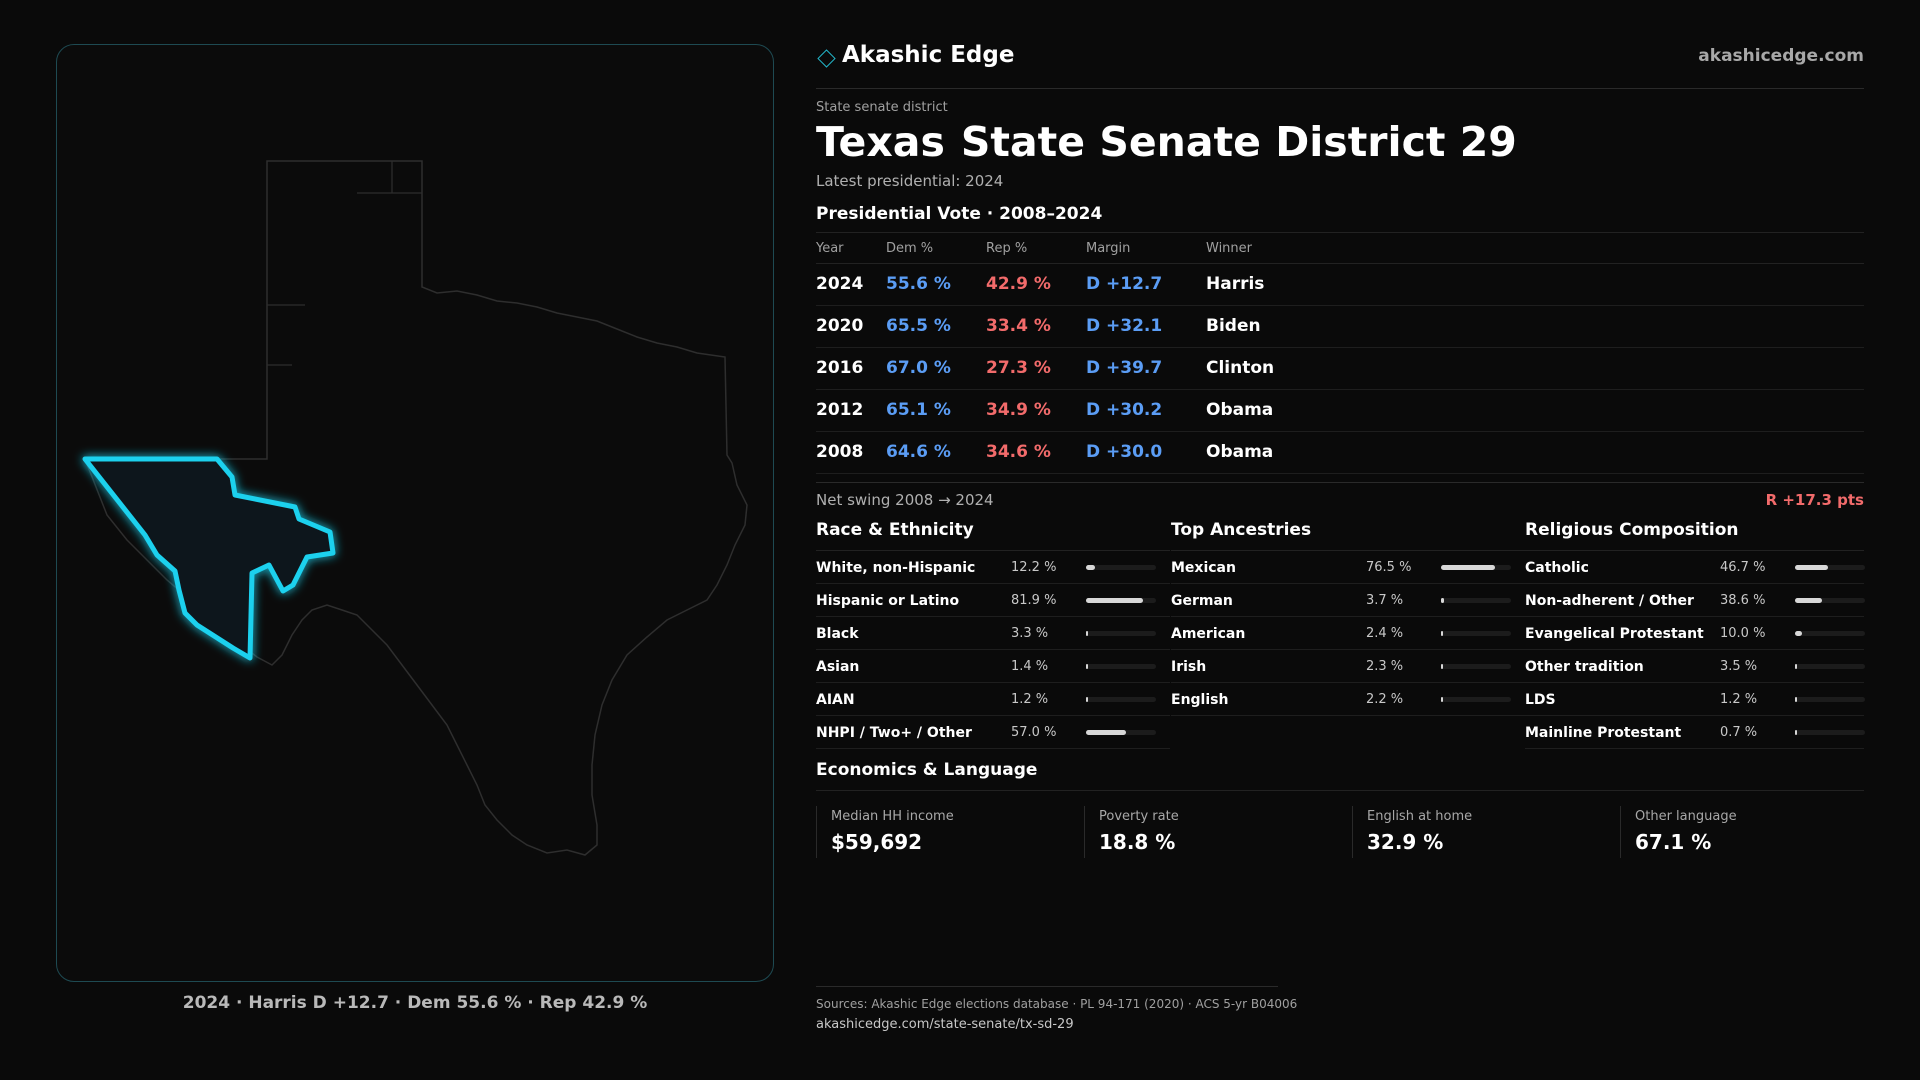  I want to click on margin: D +39.7, so click(1124, 368).